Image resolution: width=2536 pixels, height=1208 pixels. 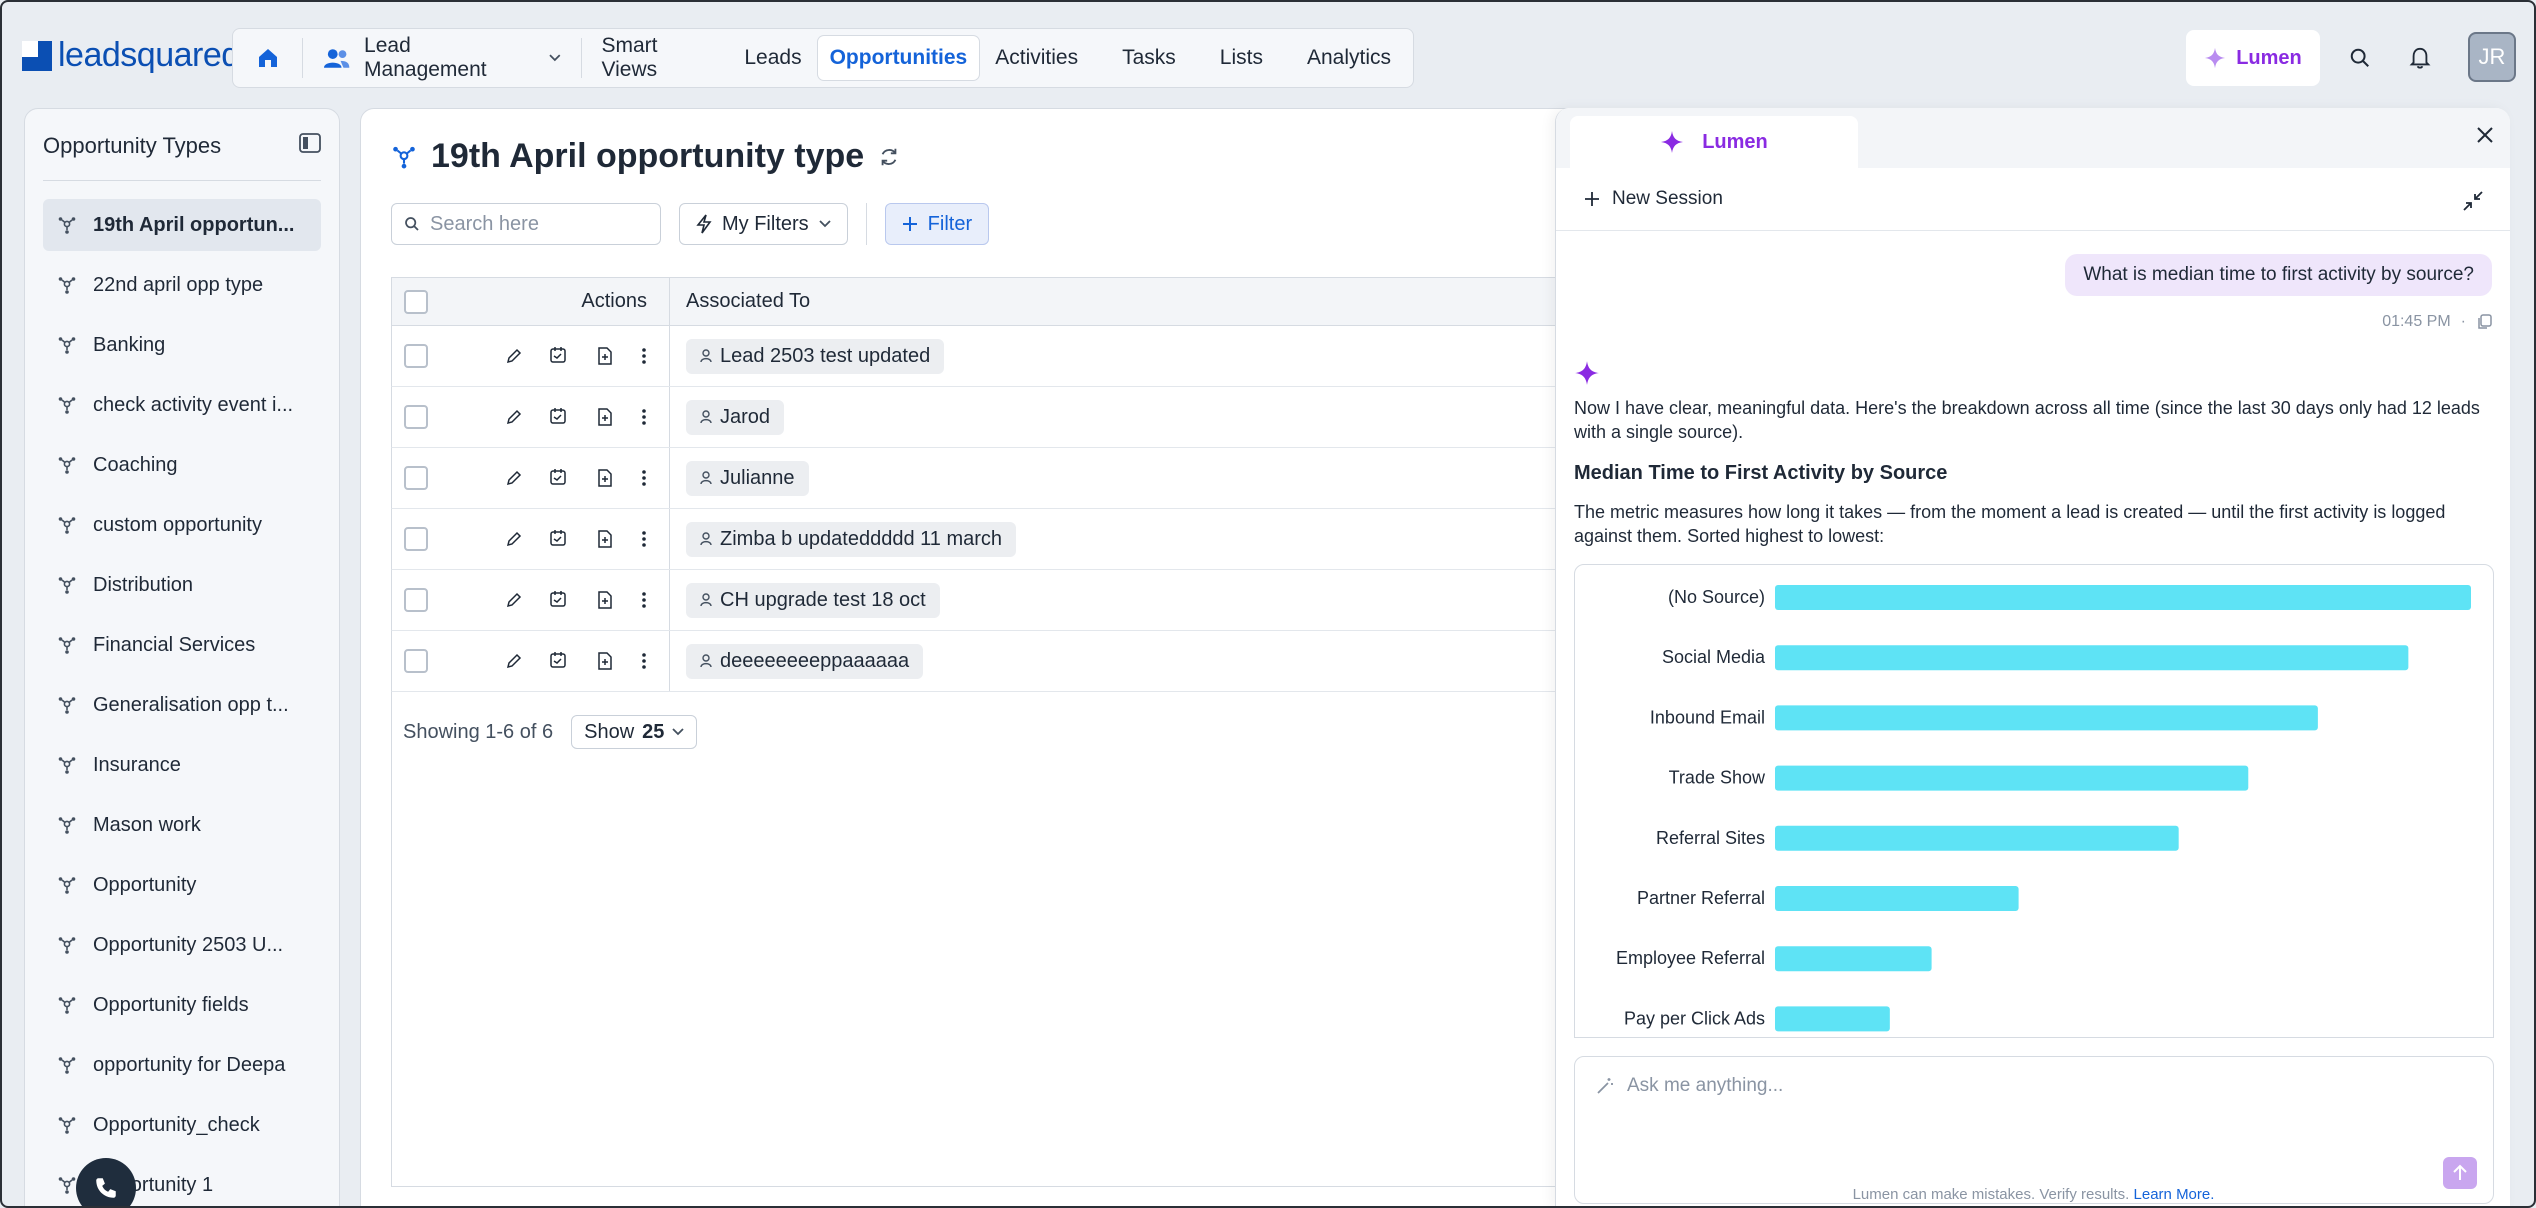 I want to click on close-lumen-button, so click(x=2485, y=137).